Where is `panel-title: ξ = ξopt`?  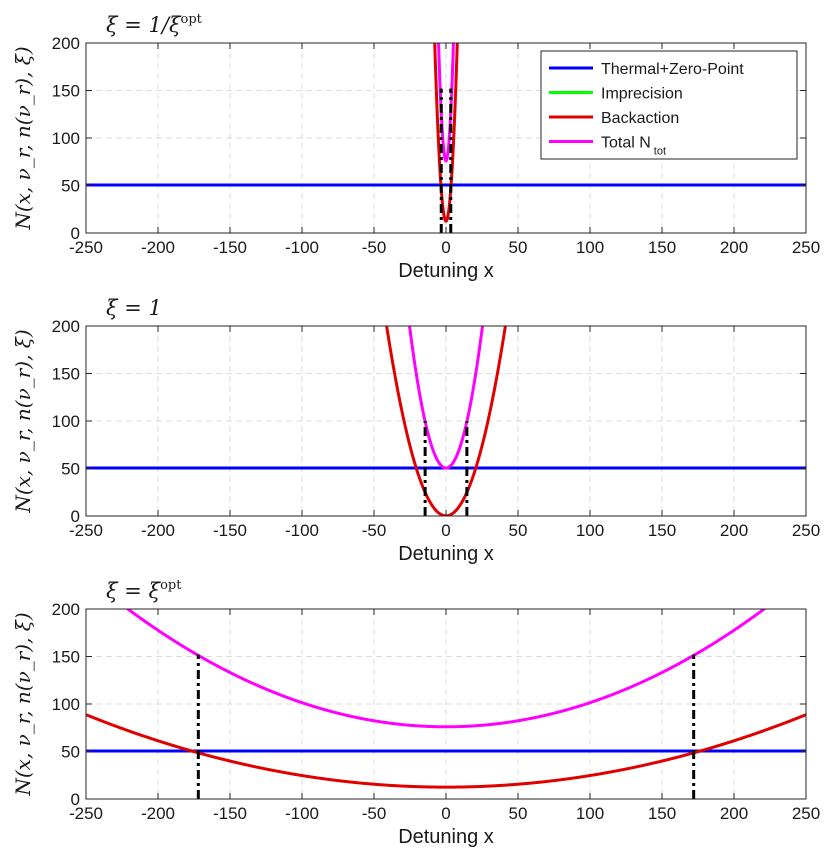 panel-title: ξ = ξopt is located at coordinates (144, 590).